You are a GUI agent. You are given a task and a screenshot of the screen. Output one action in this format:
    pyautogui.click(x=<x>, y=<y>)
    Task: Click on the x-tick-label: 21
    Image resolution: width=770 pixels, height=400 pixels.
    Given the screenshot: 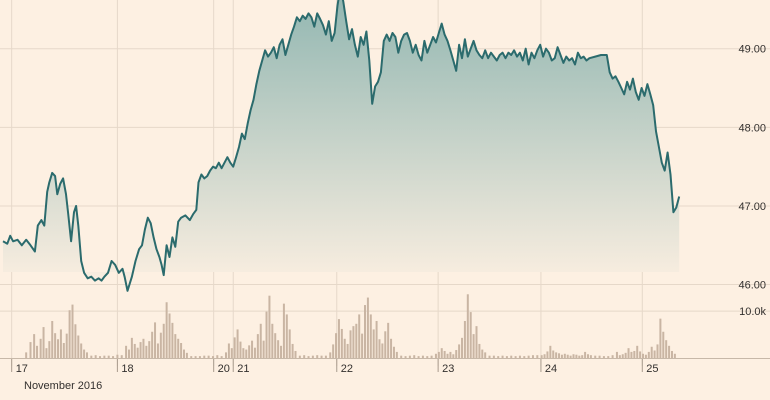 What is the action you would take?
    pyautogui.click(x=243, y=369)
    